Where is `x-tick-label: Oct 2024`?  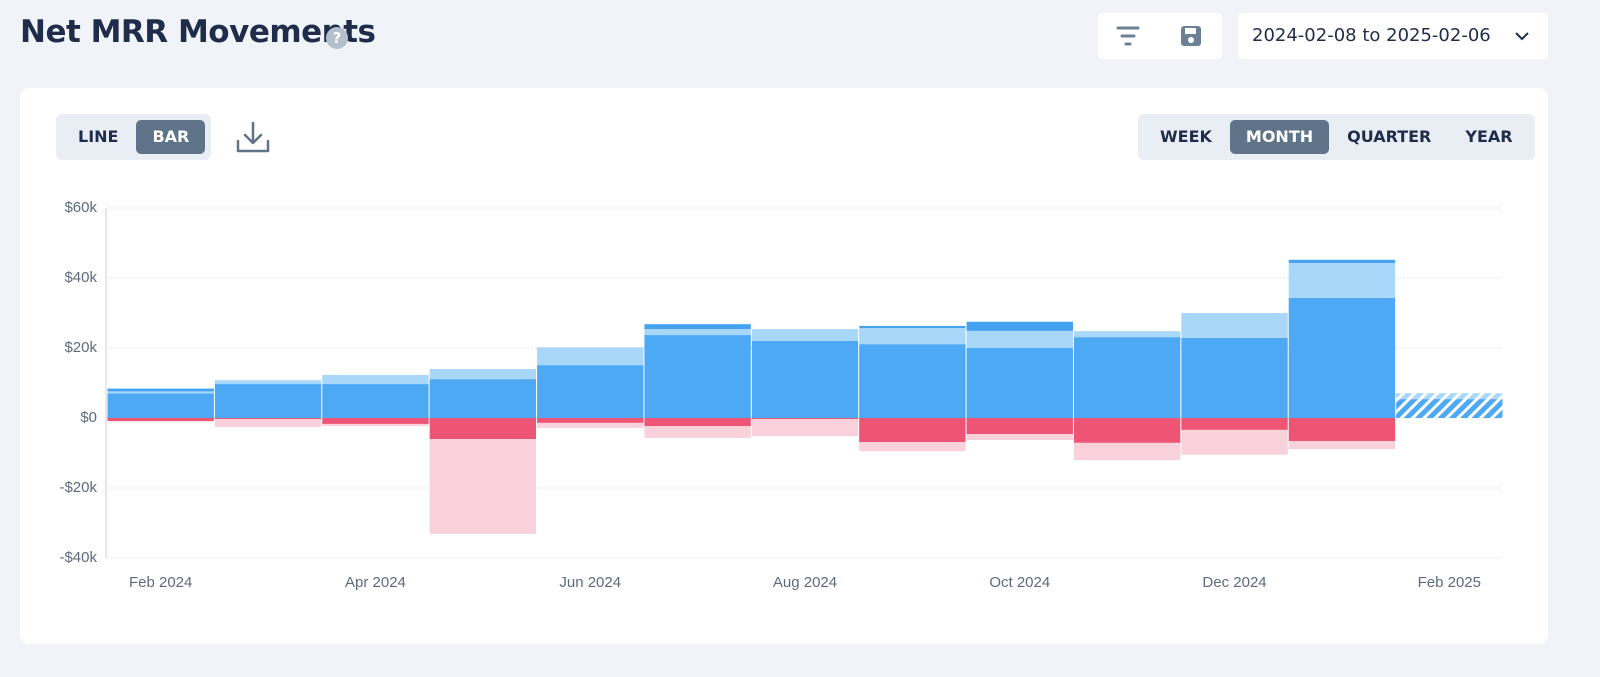
x-tick-label: Oct 2024 is located at coordinates (1019, 582).